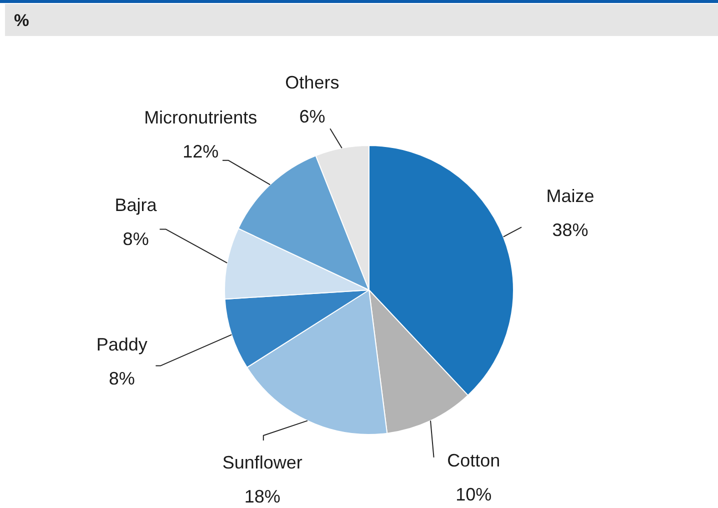  What do you see at coordinates (122, 344) in the screenshot?
I see `slice-label: Paddy` at bounding box center [122, 344].